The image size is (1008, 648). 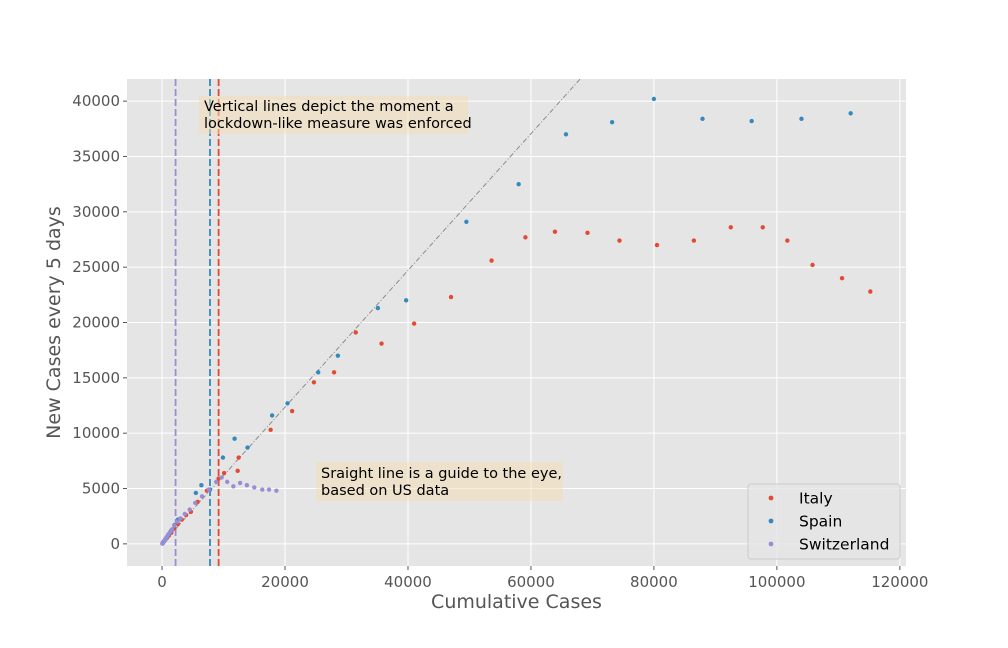 I want to click on y-tick-label: 30000, so click(x=96, y=212).